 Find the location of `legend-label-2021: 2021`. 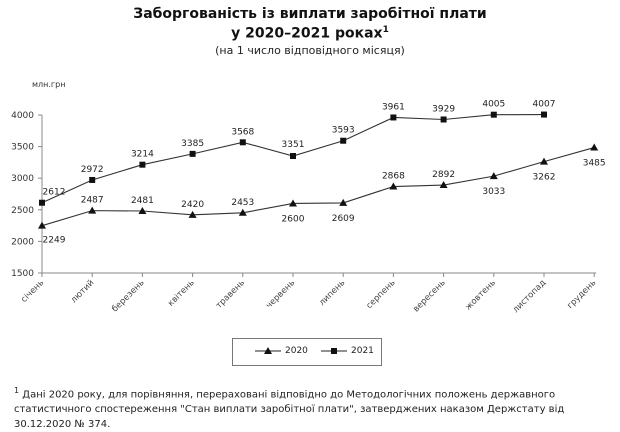

legend-label-2021: 2021 is located at coordinates (362, 351).